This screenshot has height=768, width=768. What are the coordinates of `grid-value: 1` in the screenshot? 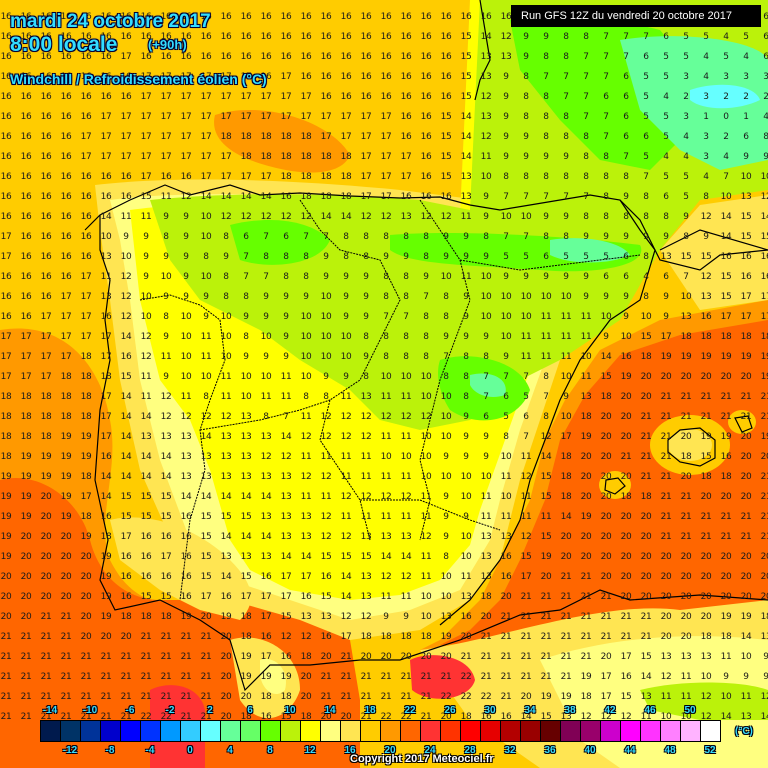 It's located at (706, 117).